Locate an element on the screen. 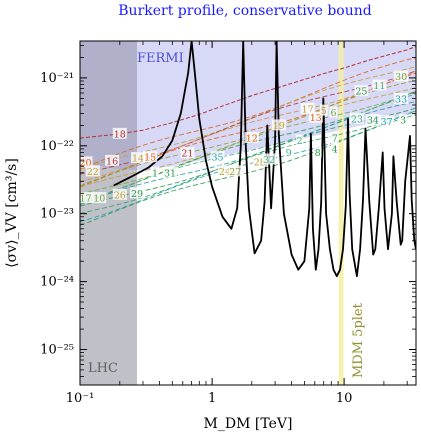 The image size is (421, 437). curve-label-25: 6 is located at coordinates (333, 113).